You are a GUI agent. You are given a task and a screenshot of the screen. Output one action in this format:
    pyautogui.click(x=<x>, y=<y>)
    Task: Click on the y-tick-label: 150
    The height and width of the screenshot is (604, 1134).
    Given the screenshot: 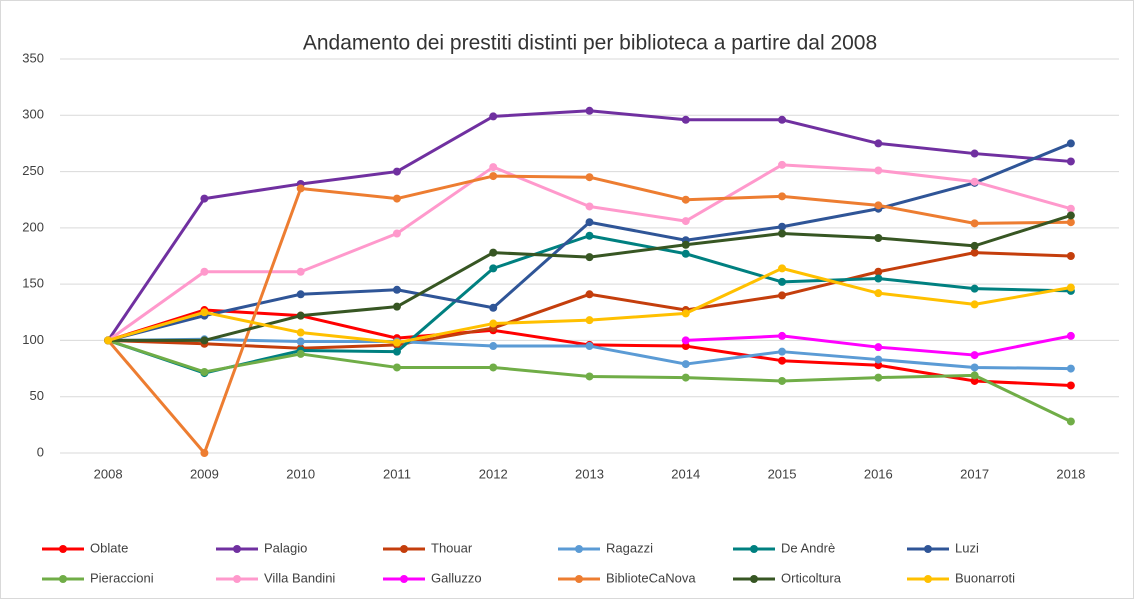 What is the action you would take?
    pyautogui.click(x=33, y=283)
    